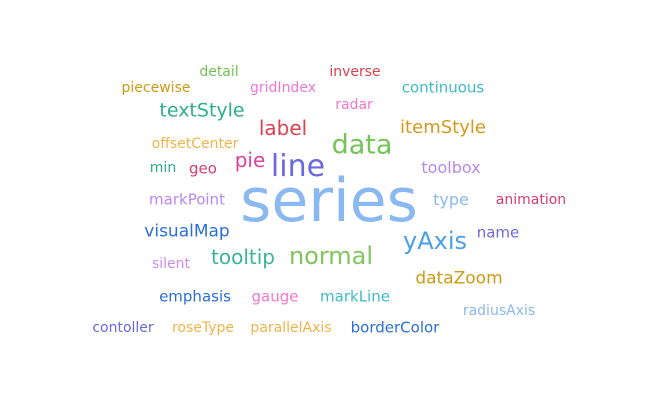  What do you see at coordinates (219, 72) in the screenshot?
I see `word-detail: detail` at bounding box center [219, 72].